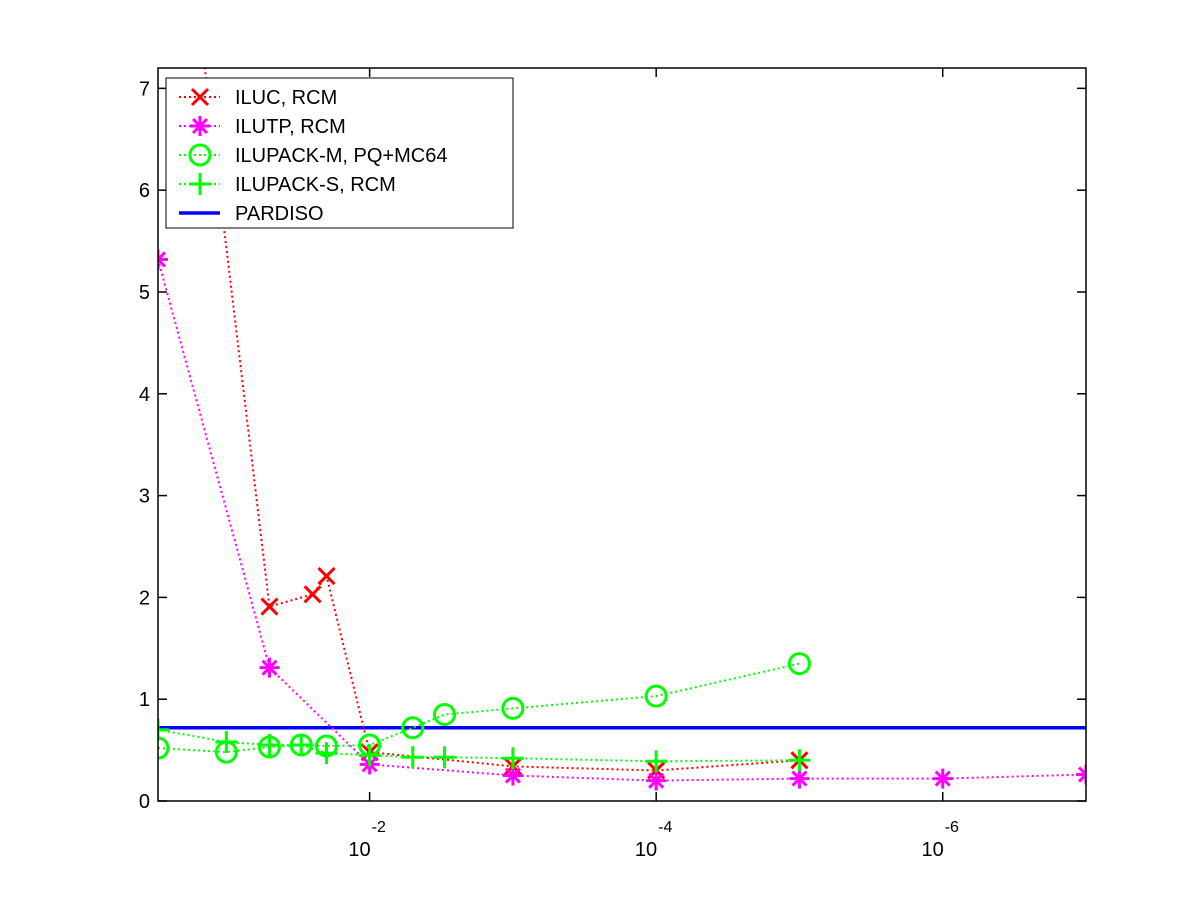 Image resolution: width=1200 pixels, height=900 pixels. Describe the element at coordinates (144, 395) in the screenshot. I see `y-tick-label-4: 4` at that location.